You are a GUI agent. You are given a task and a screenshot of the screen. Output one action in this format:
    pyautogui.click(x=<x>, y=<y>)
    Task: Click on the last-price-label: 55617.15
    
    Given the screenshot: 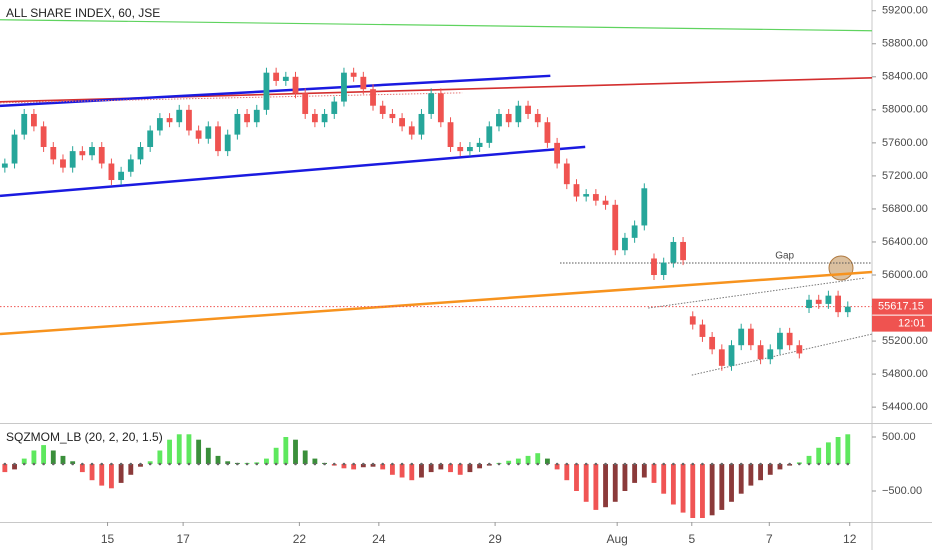 What is the action you would take?
    pyautogui.click(x=901, y=307)
    